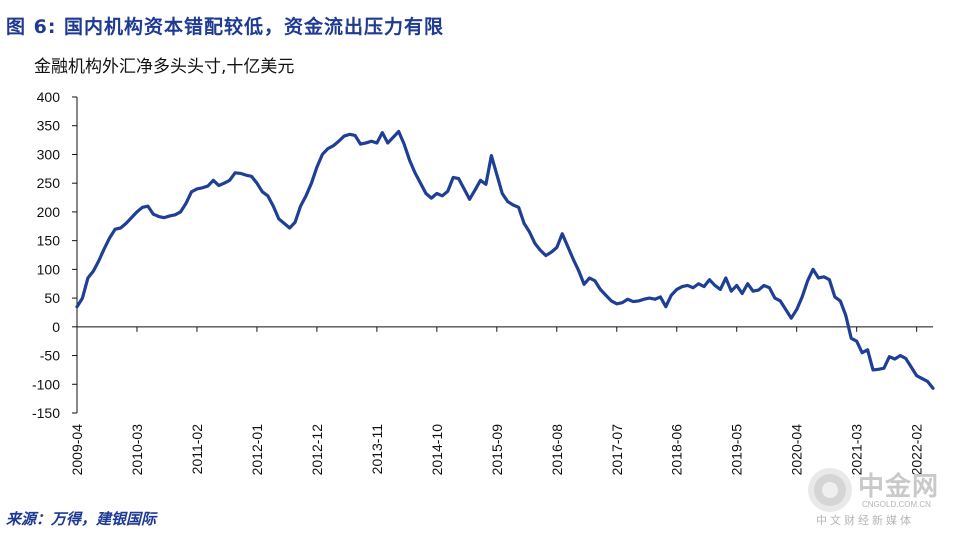 The width and height of the screenshot is (961, 538). Describe the element at coordinates (617, 450) in the screenshot. I see `x-tick-label: 2017-07` at that location.